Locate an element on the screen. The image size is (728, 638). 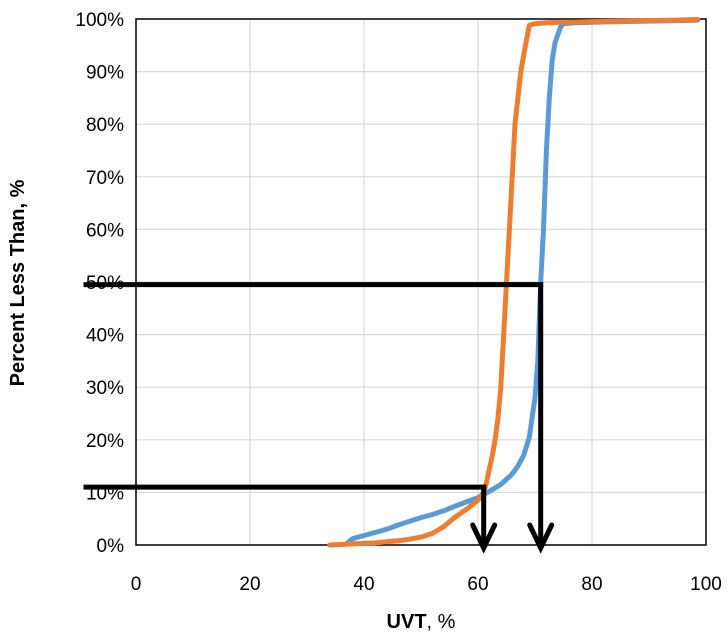
x-axis-title: UVT, % is located at coordinates (421, 622).